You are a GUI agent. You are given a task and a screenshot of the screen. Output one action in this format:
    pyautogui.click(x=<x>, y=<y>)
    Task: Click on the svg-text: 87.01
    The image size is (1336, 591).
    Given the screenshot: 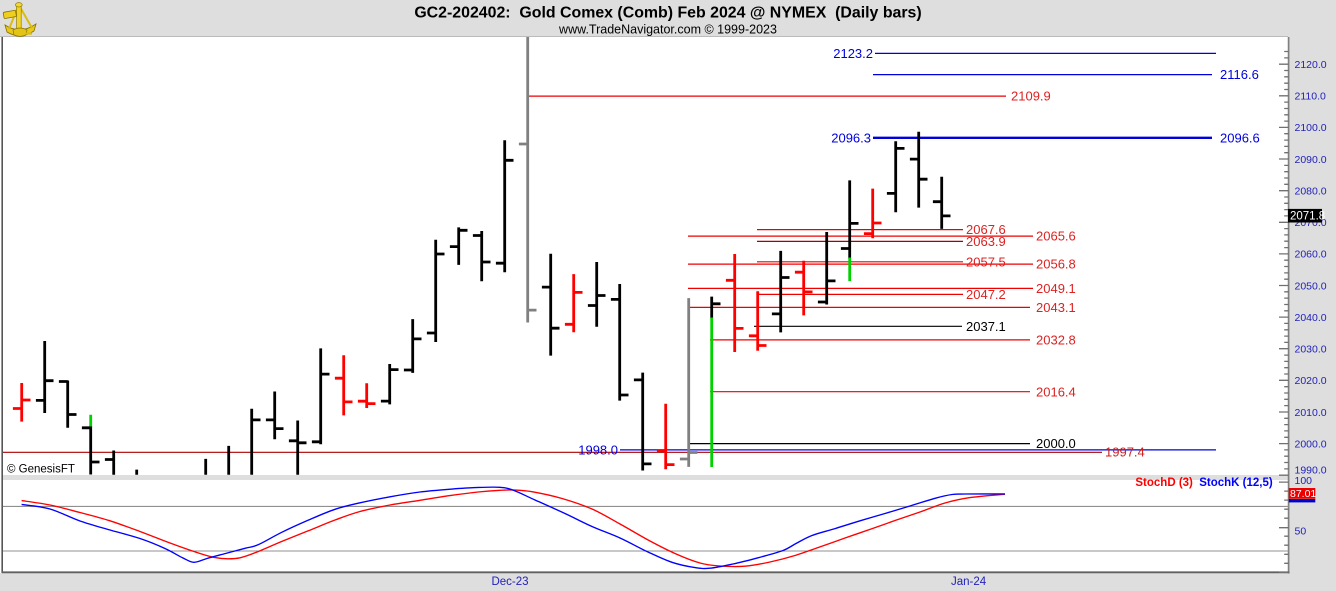 What is the action you would take?
    pyautogui.click(x=1303, y=494)
    